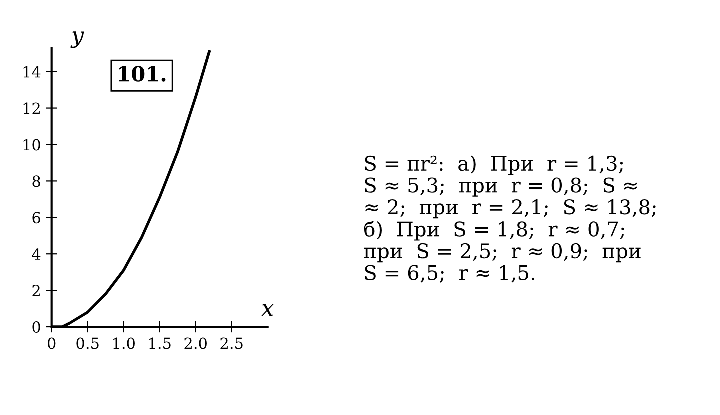  Describe the element at coordinates (36, 290) in the screenshot. I see `y-tick-label: 2` at that location.